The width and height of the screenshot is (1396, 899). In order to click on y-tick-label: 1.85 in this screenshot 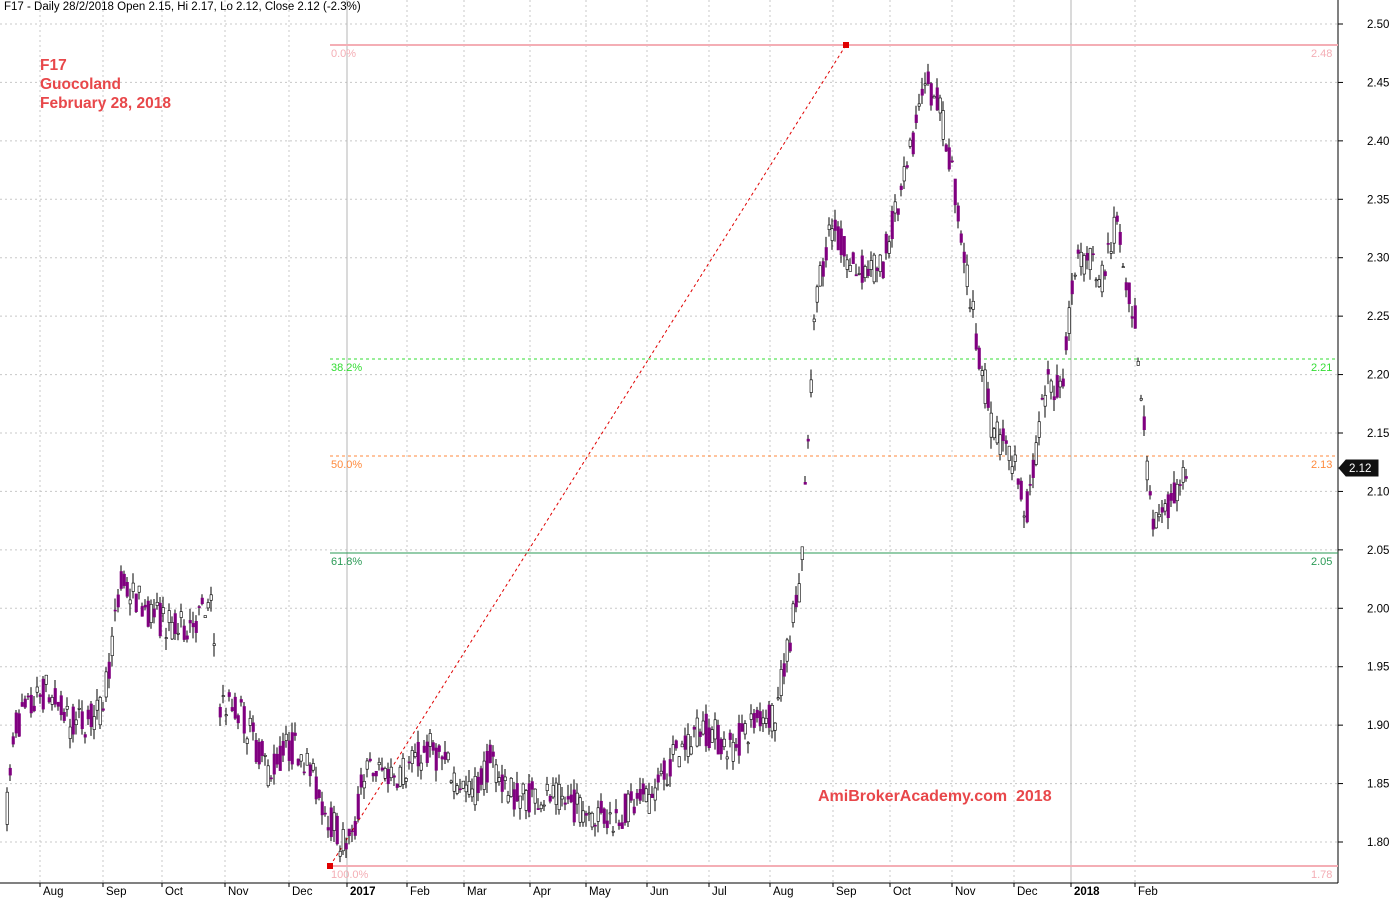, I will do `click(1378, 785)`.